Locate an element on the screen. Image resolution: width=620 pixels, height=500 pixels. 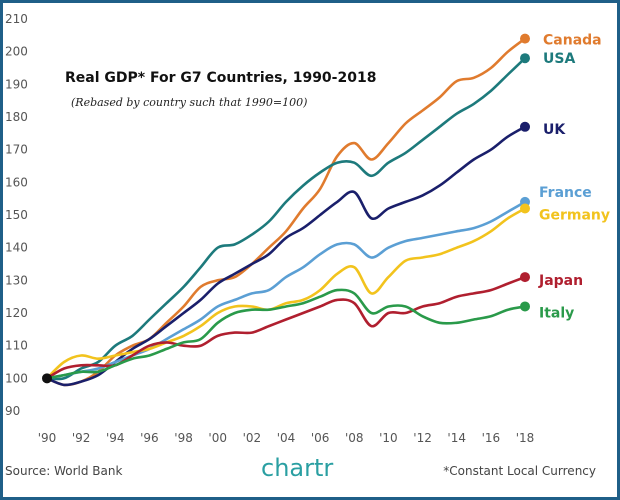
y-tick-label: 110 is located at coordinates (16, 346).